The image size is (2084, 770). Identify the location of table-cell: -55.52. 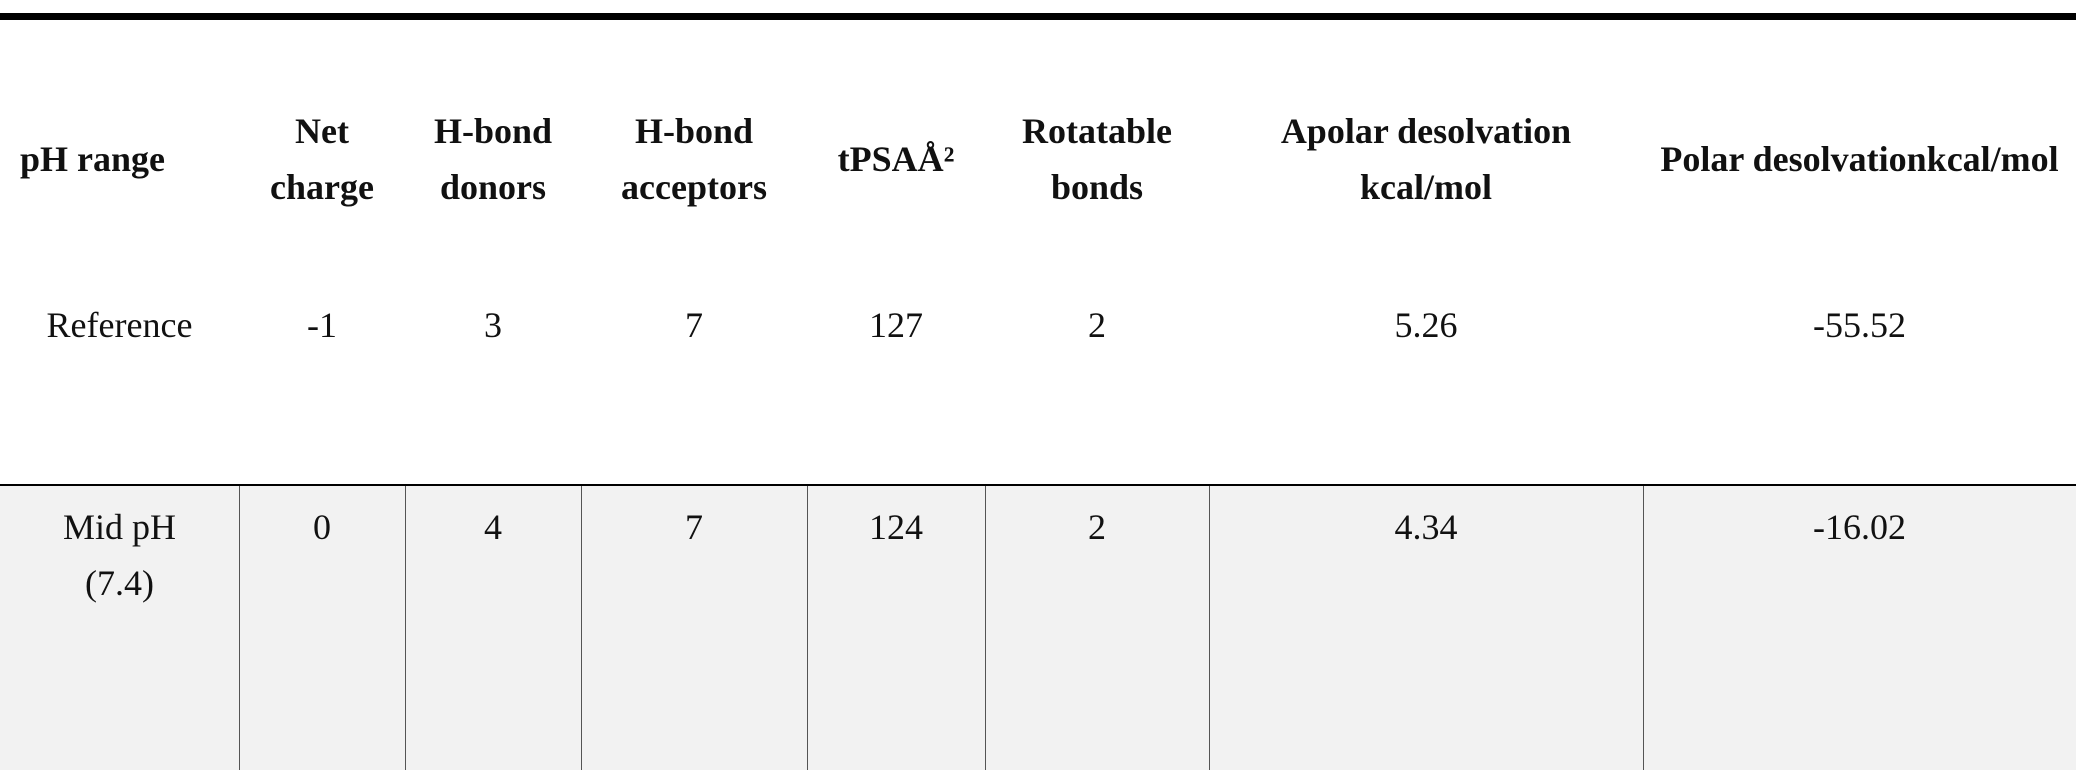
(1859, 326).